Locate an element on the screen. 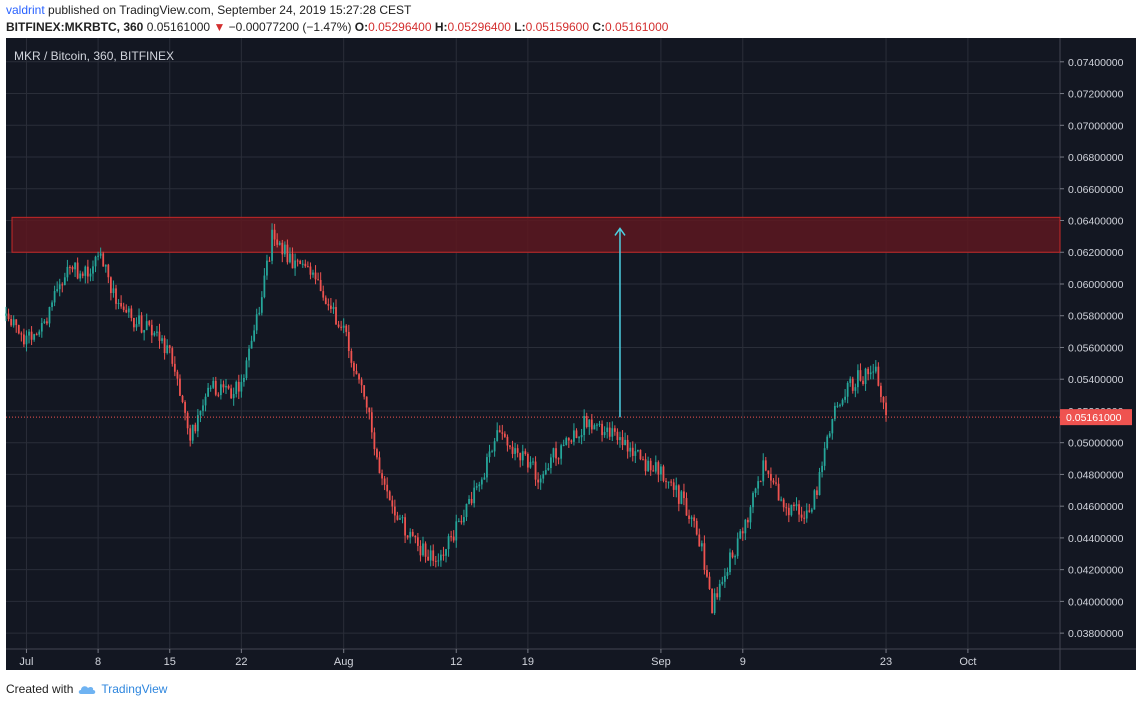 The width and height of the screenshot is (1140, 705). time-tick-label: Sep is located at coordinates (661, 662).